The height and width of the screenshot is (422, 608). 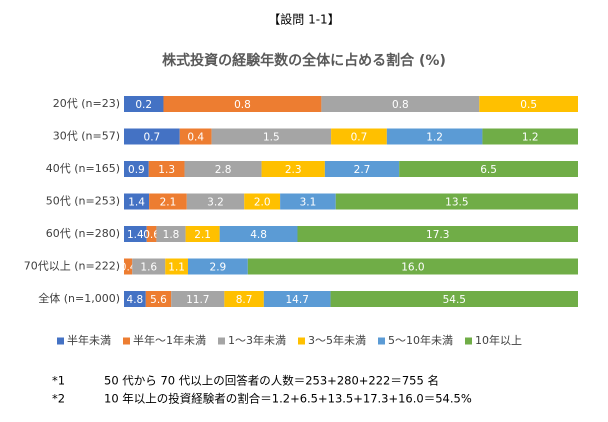 I want to click on data-label: 16.0, so click(x=412, y=268).